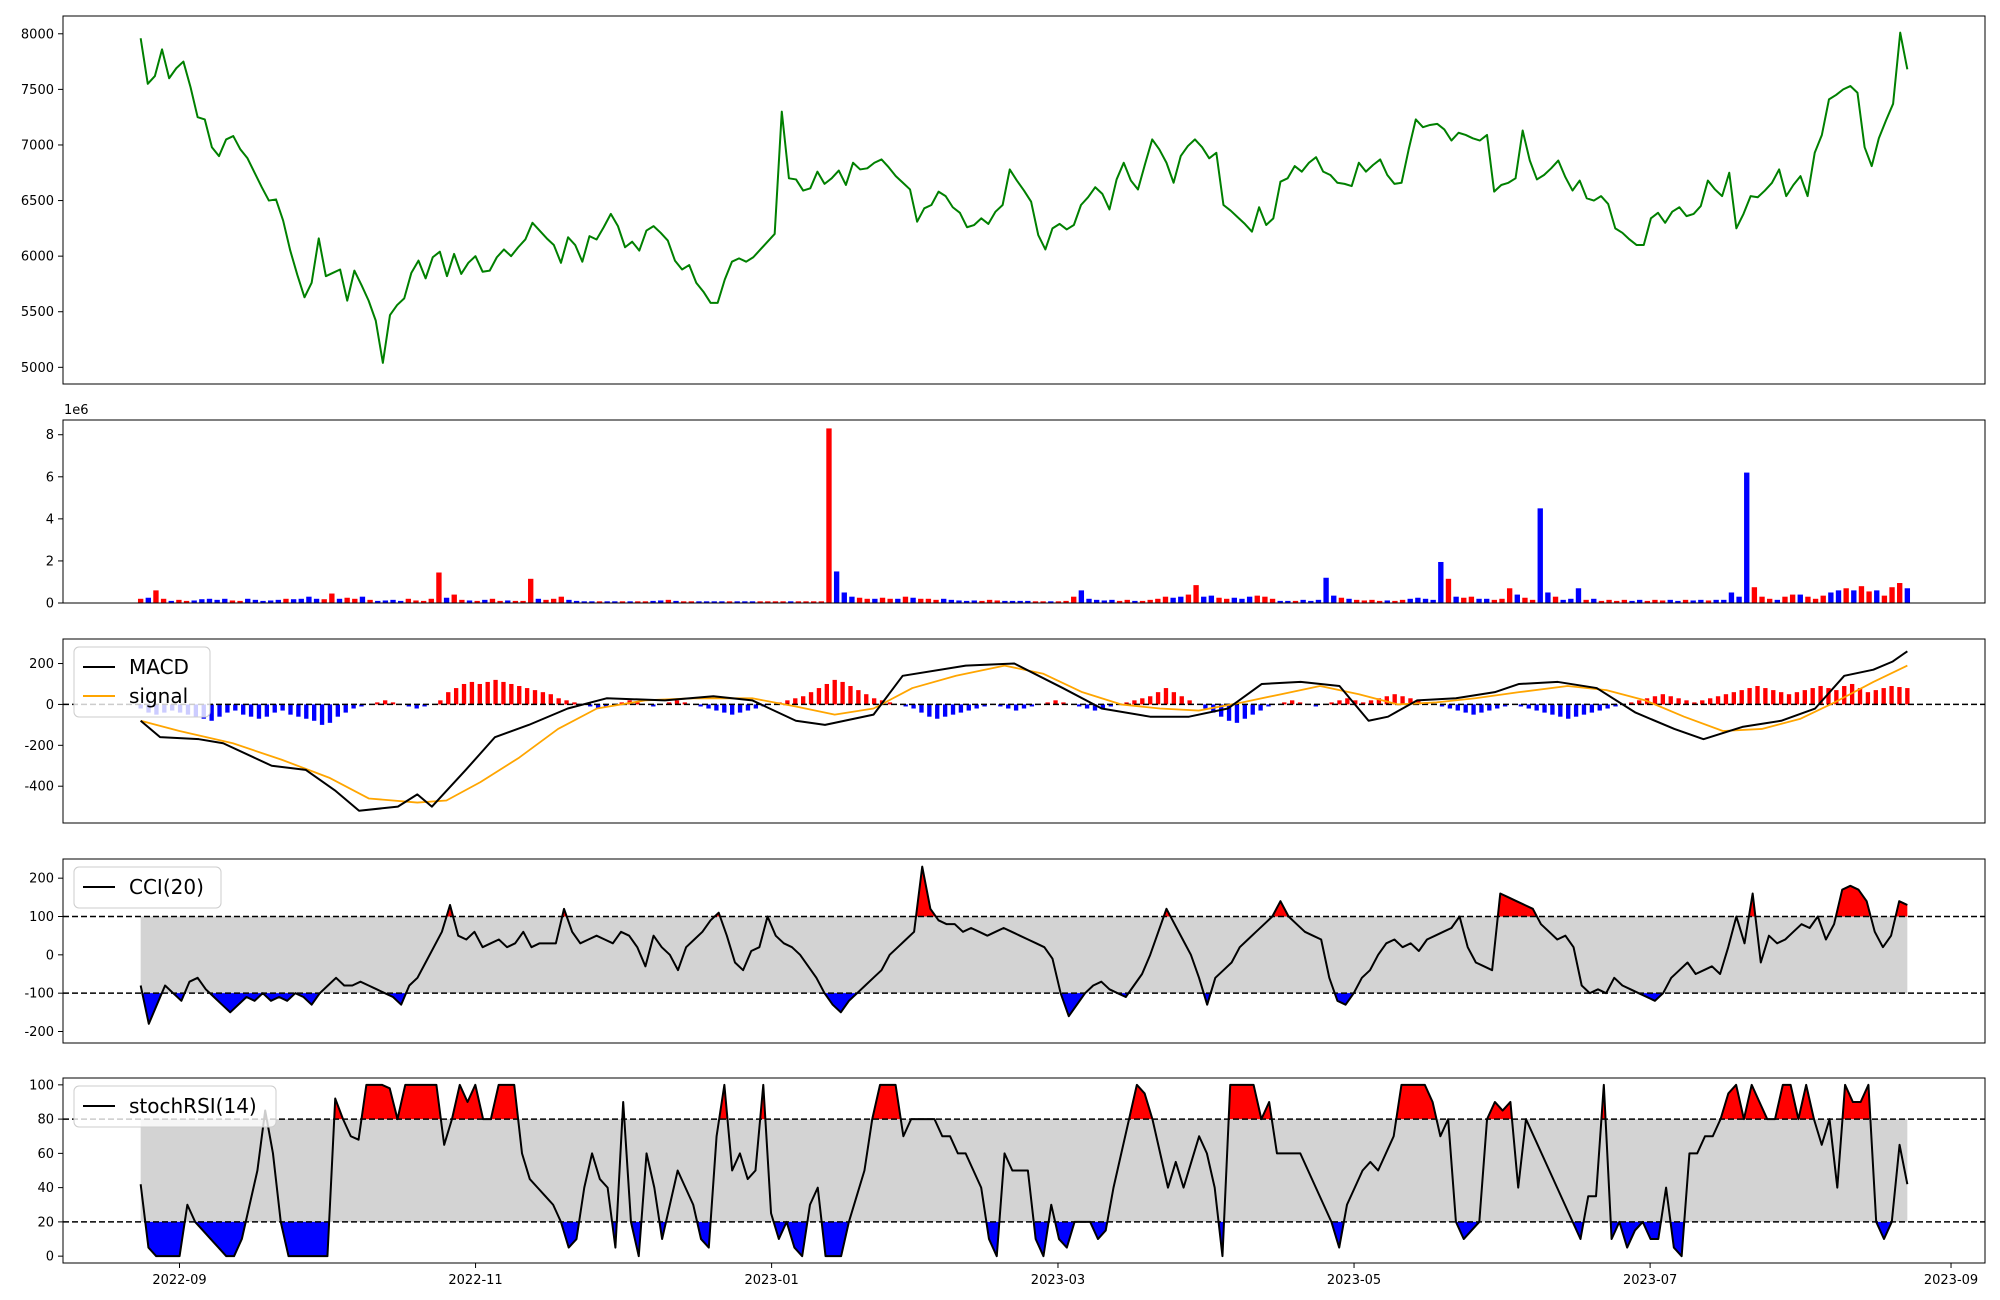 The width and height of the screenshot is (2000, 1300). Describe the element at coordinates (147, 887) in the screenshot. I see `legend-box` at that location.